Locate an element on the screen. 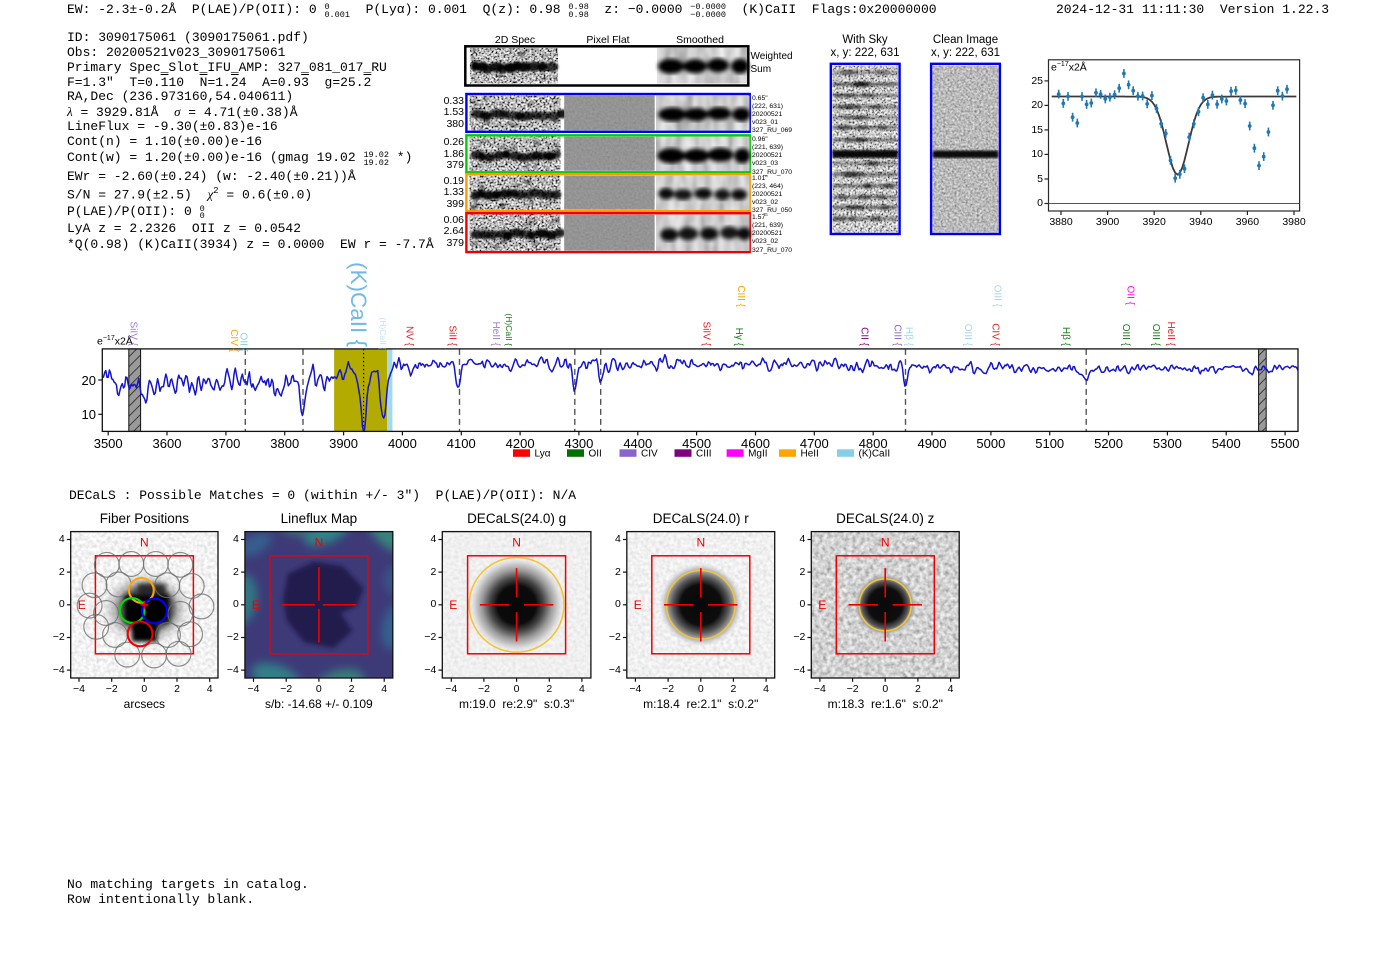  svg-text: CIV is located at coordinates (649, 454).